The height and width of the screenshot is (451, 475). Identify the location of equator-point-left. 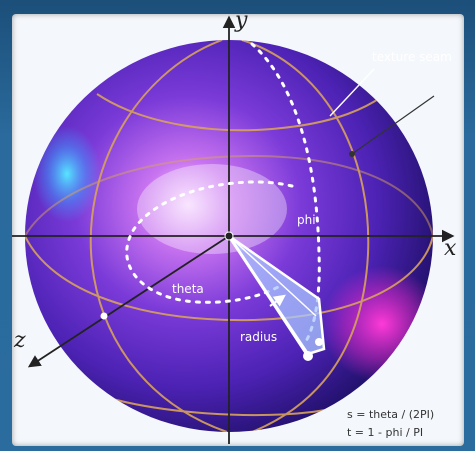
(104, 316).